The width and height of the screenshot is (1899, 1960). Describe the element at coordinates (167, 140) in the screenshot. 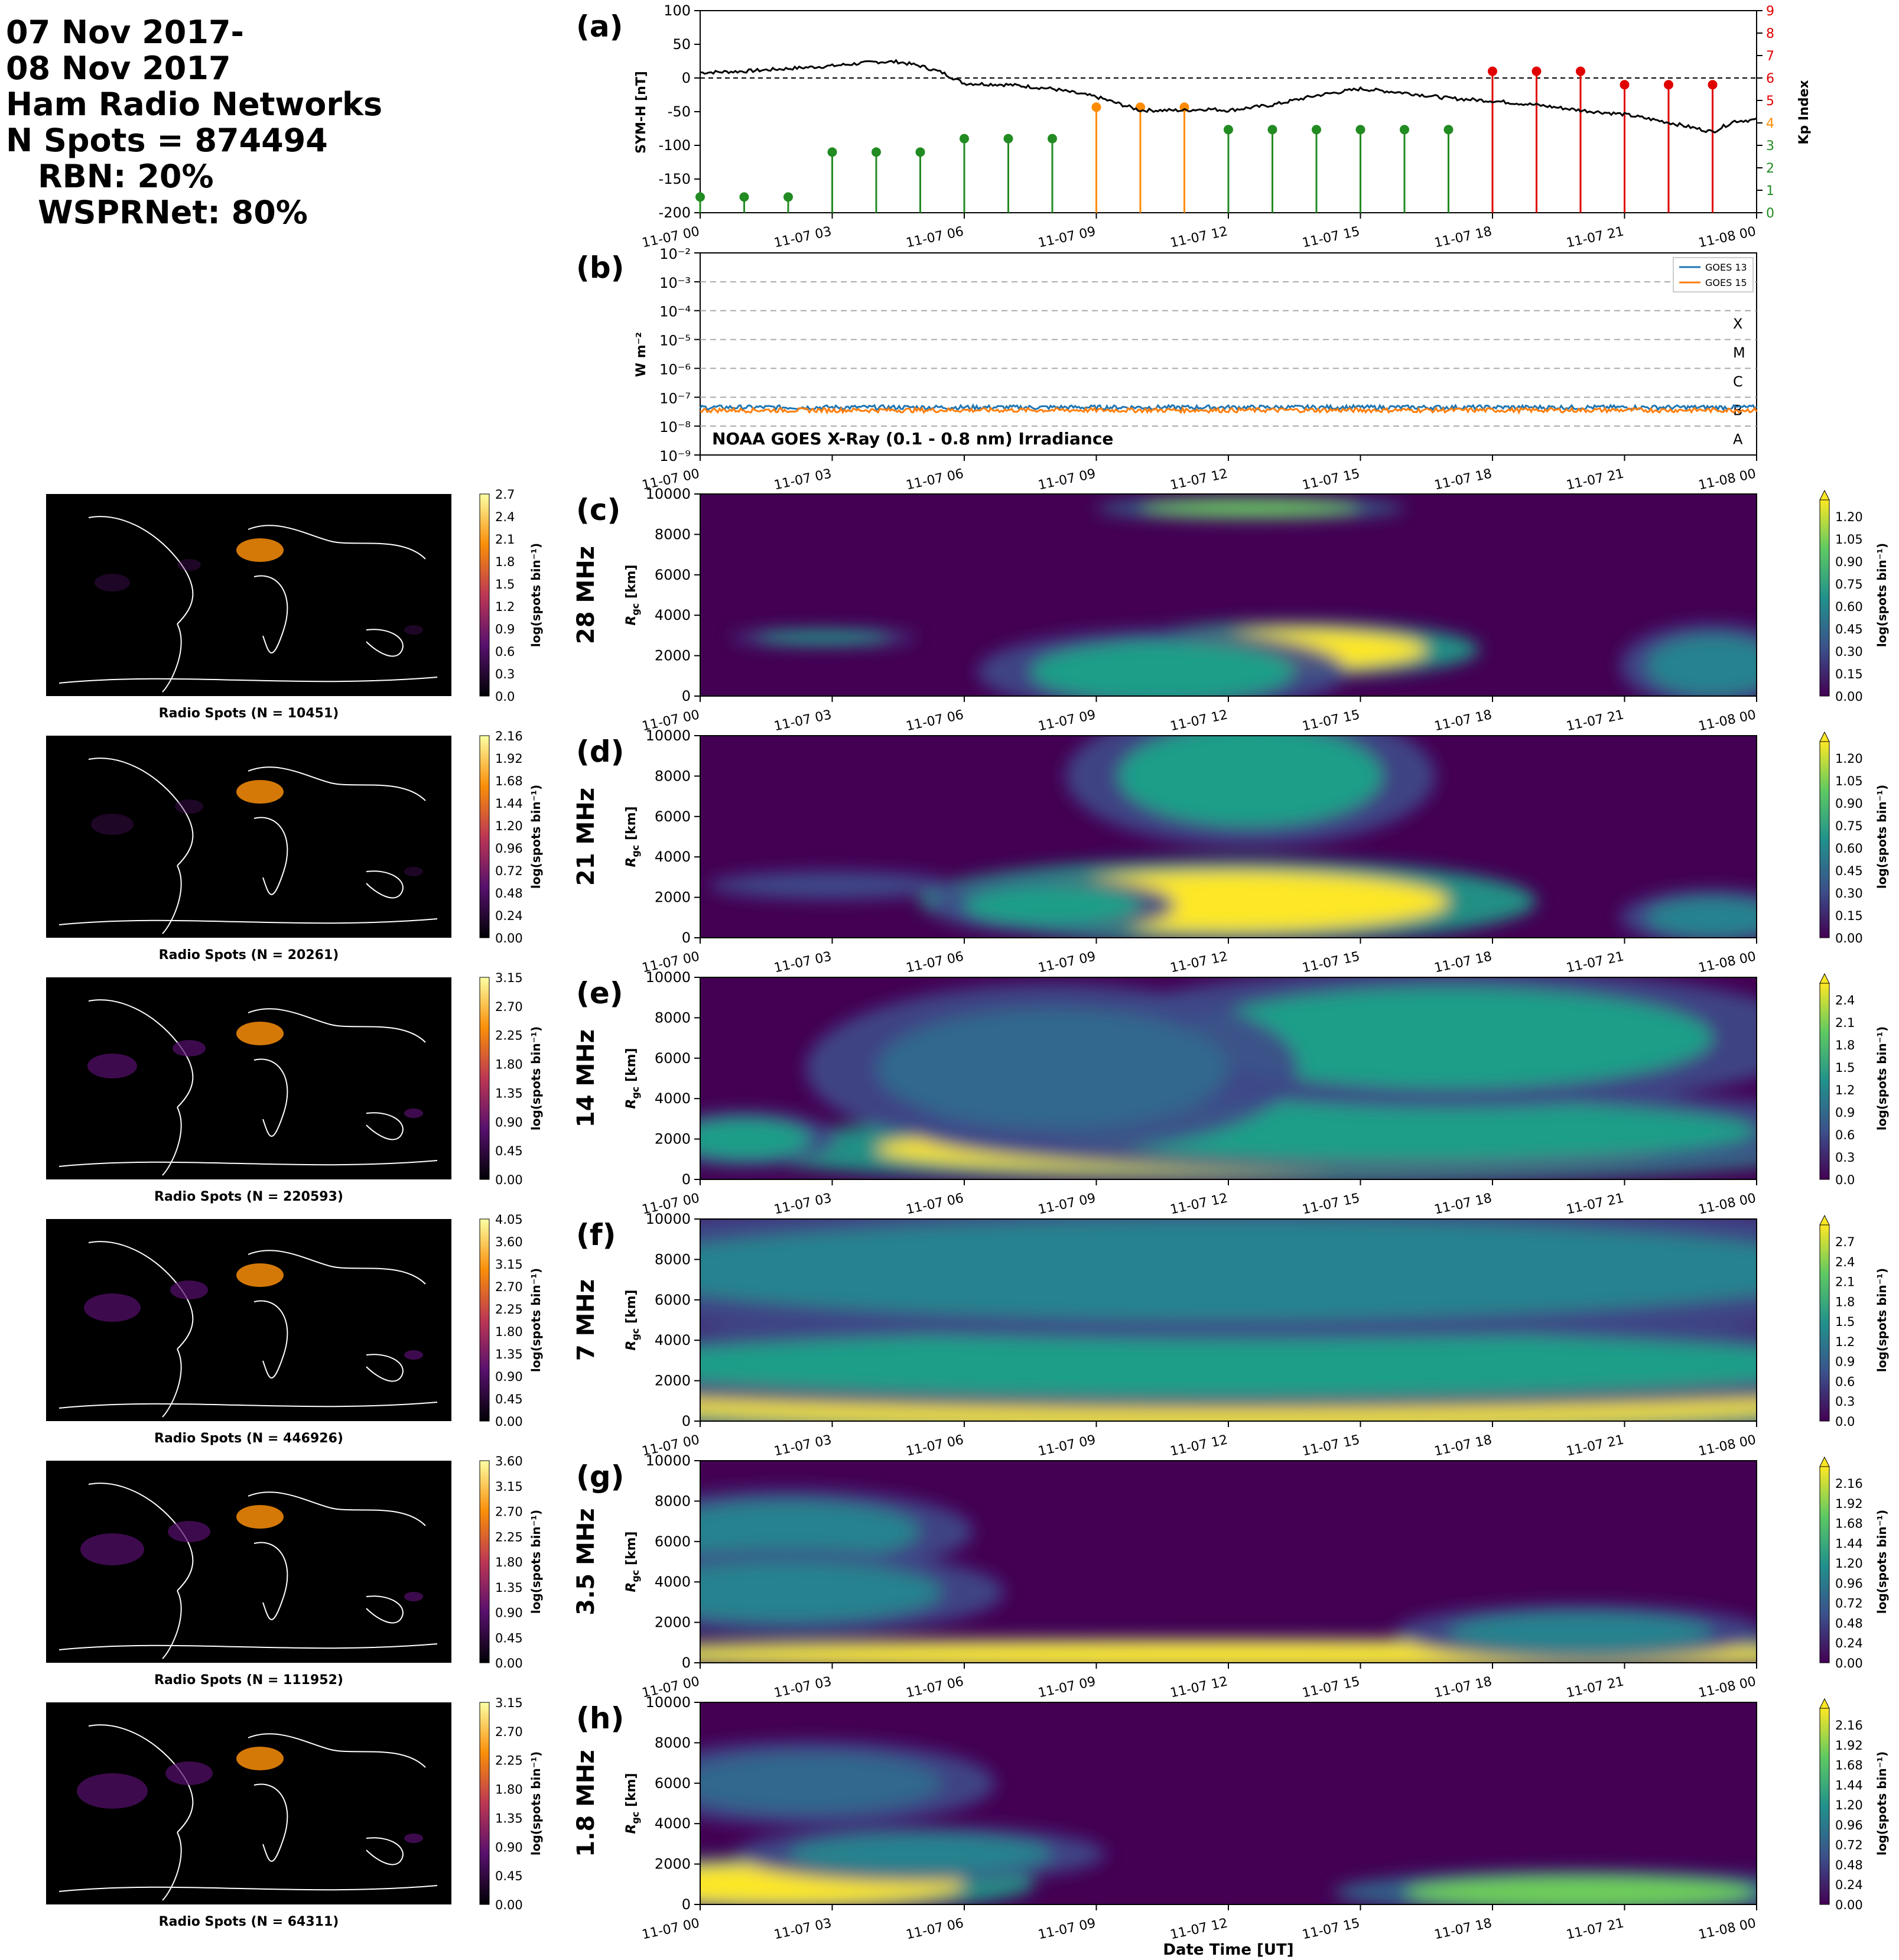

I see `spot-count: N Spots = 874494` at that location.